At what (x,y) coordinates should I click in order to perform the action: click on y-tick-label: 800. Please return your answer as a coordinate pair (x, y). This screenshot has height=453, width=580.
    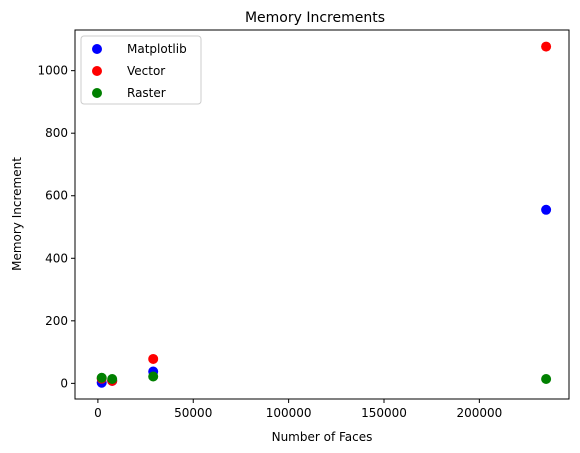
    Looking at the image, I should click on (56, 133).